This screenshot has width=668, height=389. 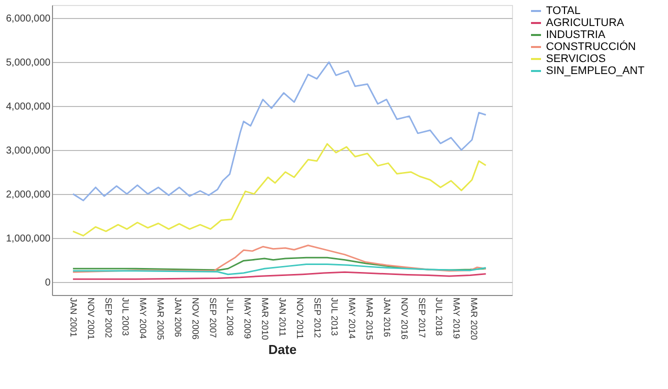 I want to click on x-tick-label: NOV 2001, so click(x=91, y=319).